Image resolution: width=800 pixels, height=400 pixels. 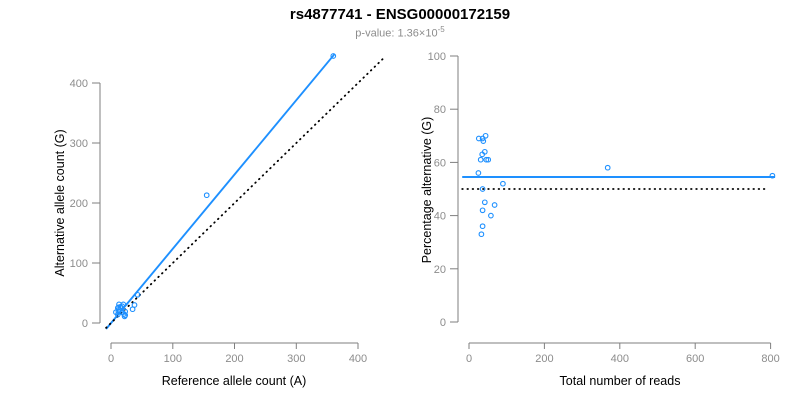 What do you see at coordinates (440, 163) in the screenshot?
I see `y-tick-label: 60` at bounding box center [440, 163].